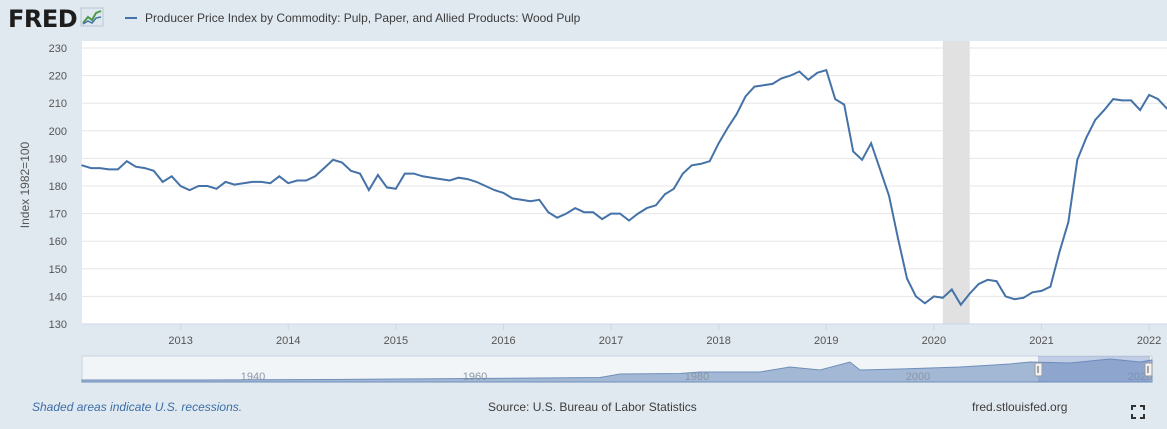 The image size is (1167, 429). What do you see at coordinates (617, 369) in the screenshot?
I see `range-navigator: 19401960198020002020` at bounding box center [617, 369].